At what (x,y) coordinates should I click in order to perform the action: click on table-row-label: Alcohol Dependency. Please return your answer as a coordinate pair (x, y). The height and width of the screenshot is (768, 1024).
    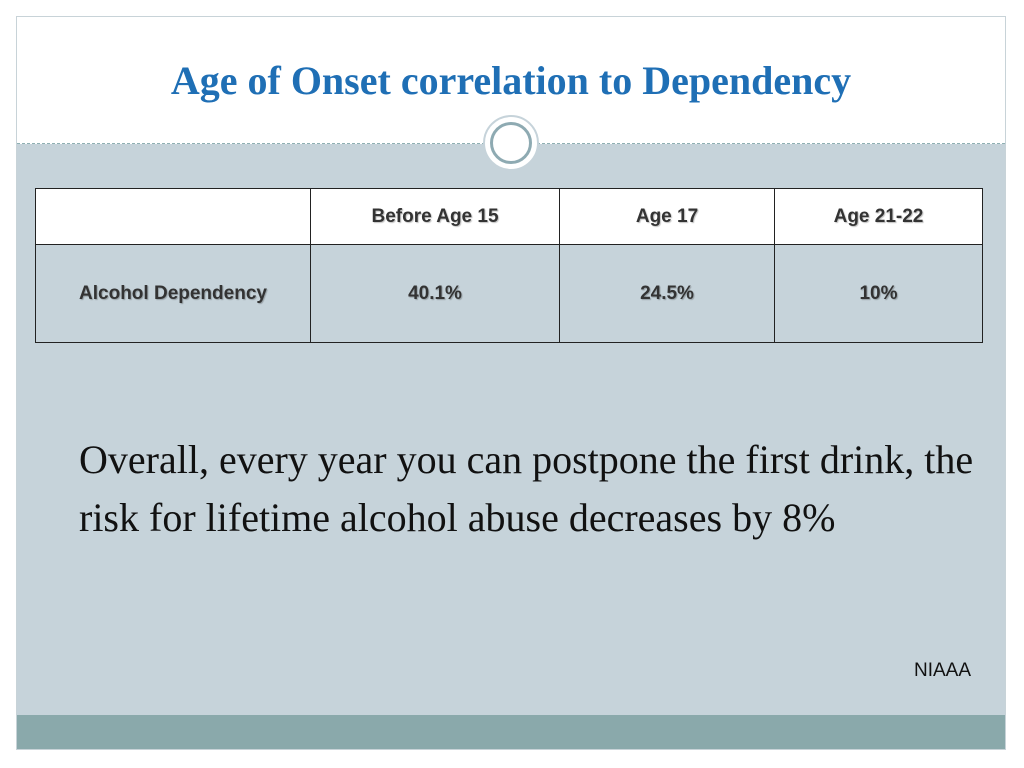
    Looking at the image, I should click on (173, 293).